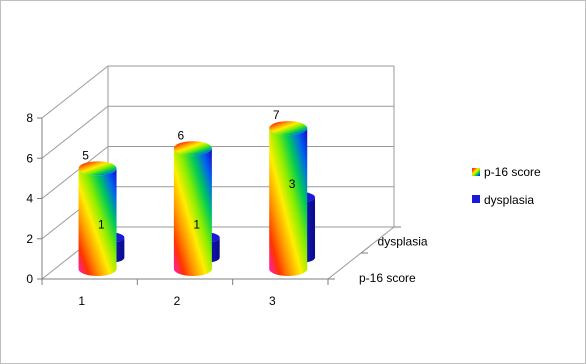 This screenshot has width=586, height=364. I want to click on bar-p16-0-top, so click(97, 168).